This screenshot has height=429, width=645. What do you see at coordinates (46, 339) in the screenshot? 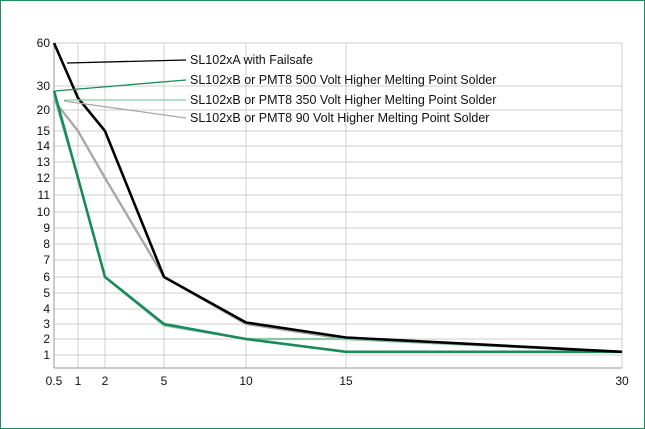
I see `y-tick-label: 2` at bounding box center [46, 339].